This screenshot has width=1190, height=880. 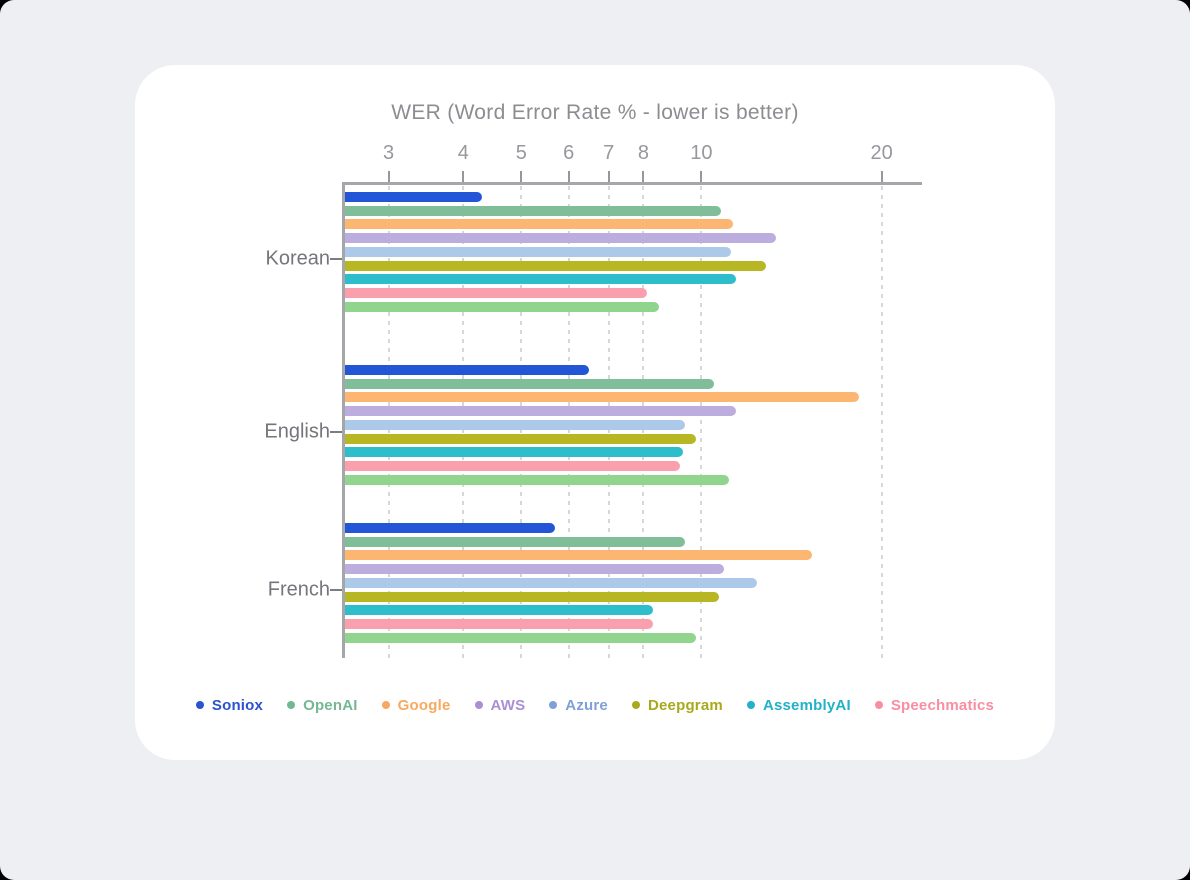 I want to click on x-axis-line, so click(x=632, y=183).